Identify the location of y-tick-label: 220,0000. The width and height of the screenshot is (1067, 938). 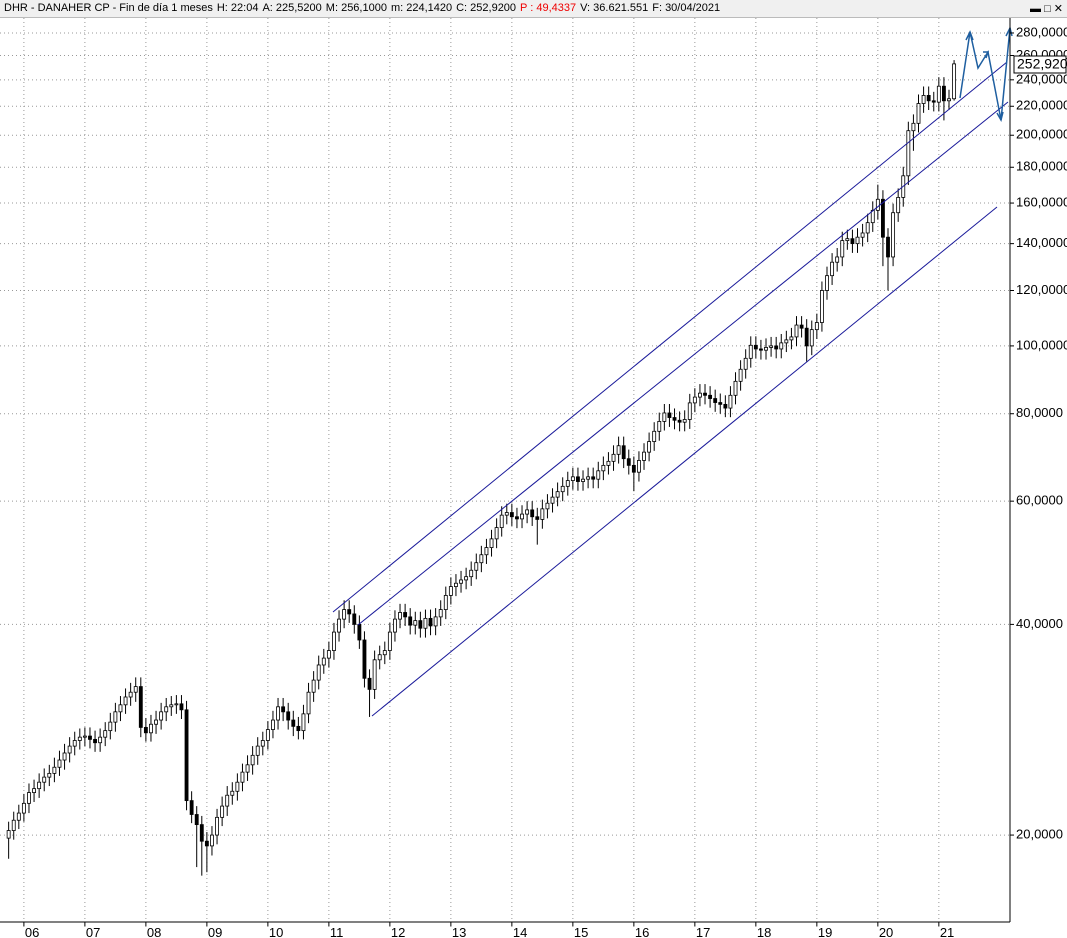
(1041, 105).